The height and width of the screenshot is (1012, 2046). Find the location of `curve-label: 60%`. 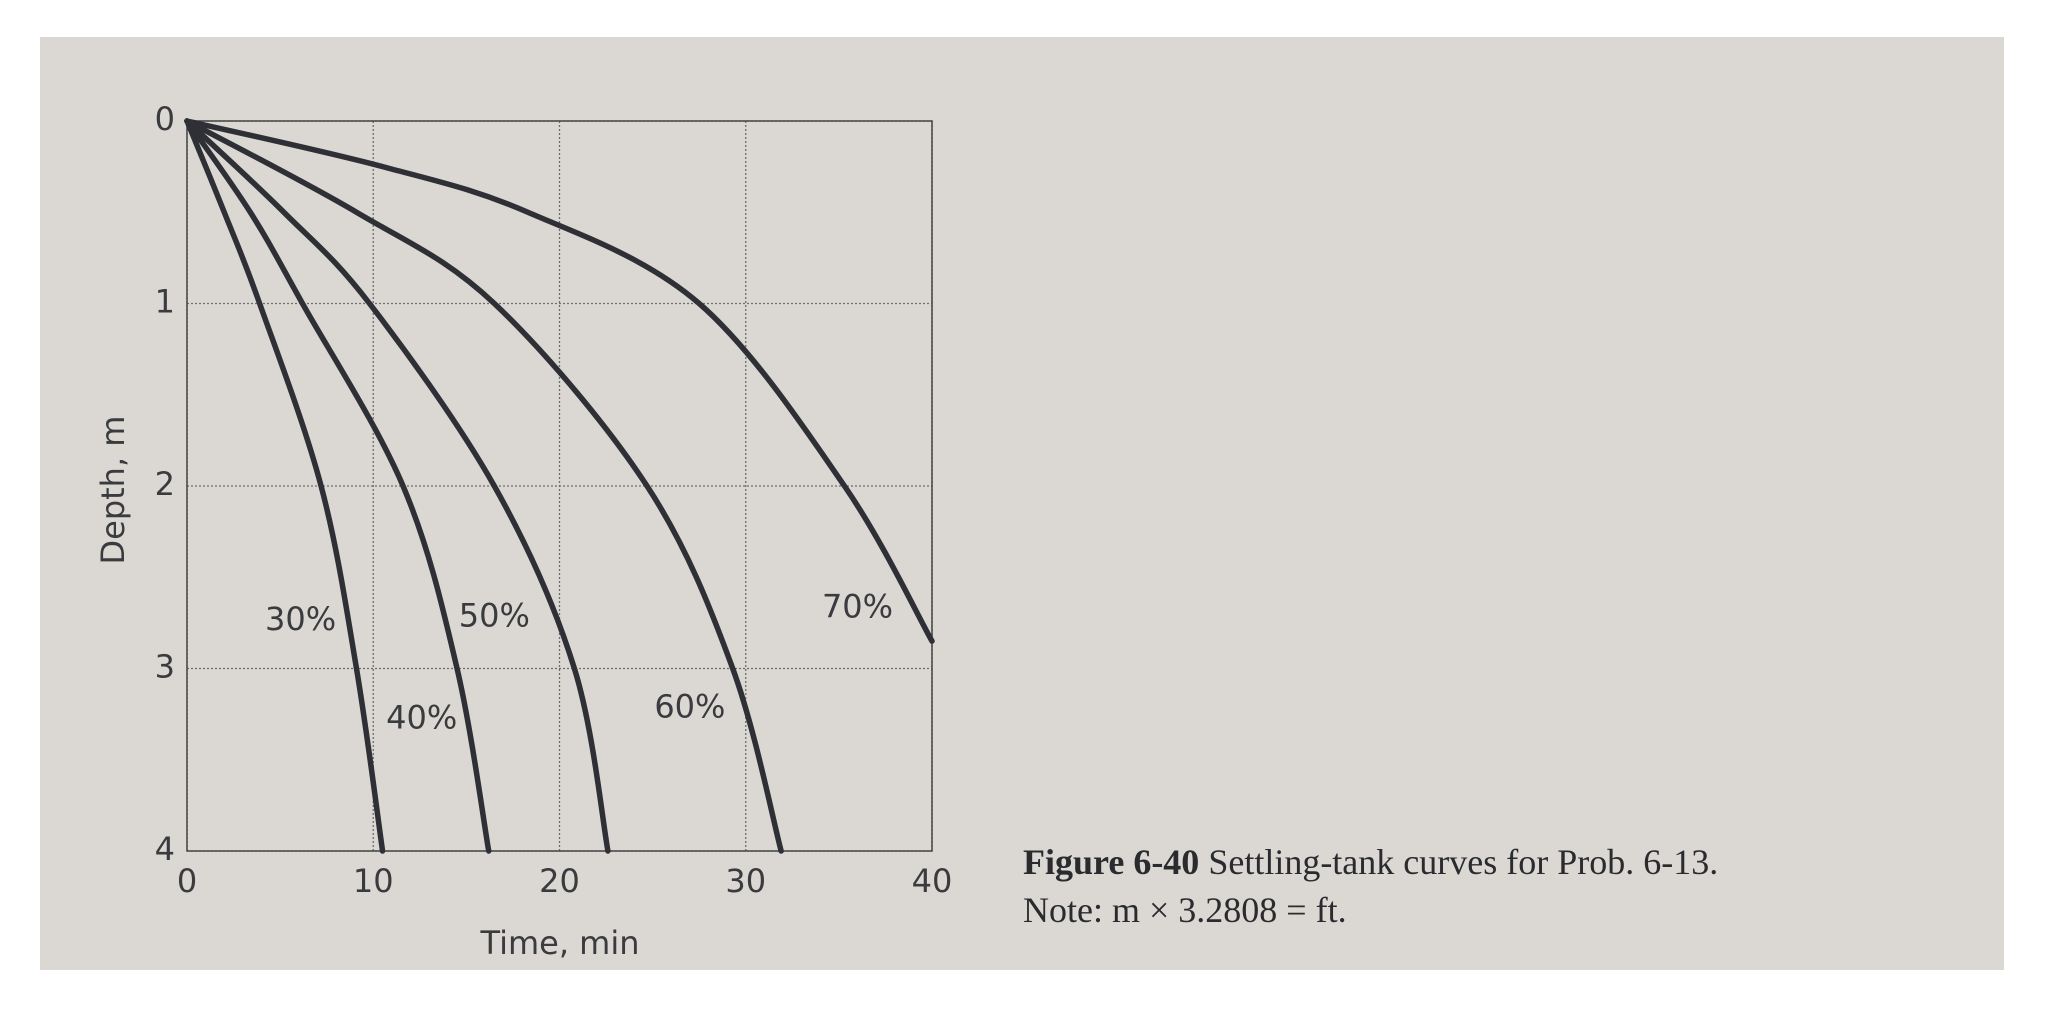

curve-label: 60% is located at coordinates (689, 707).